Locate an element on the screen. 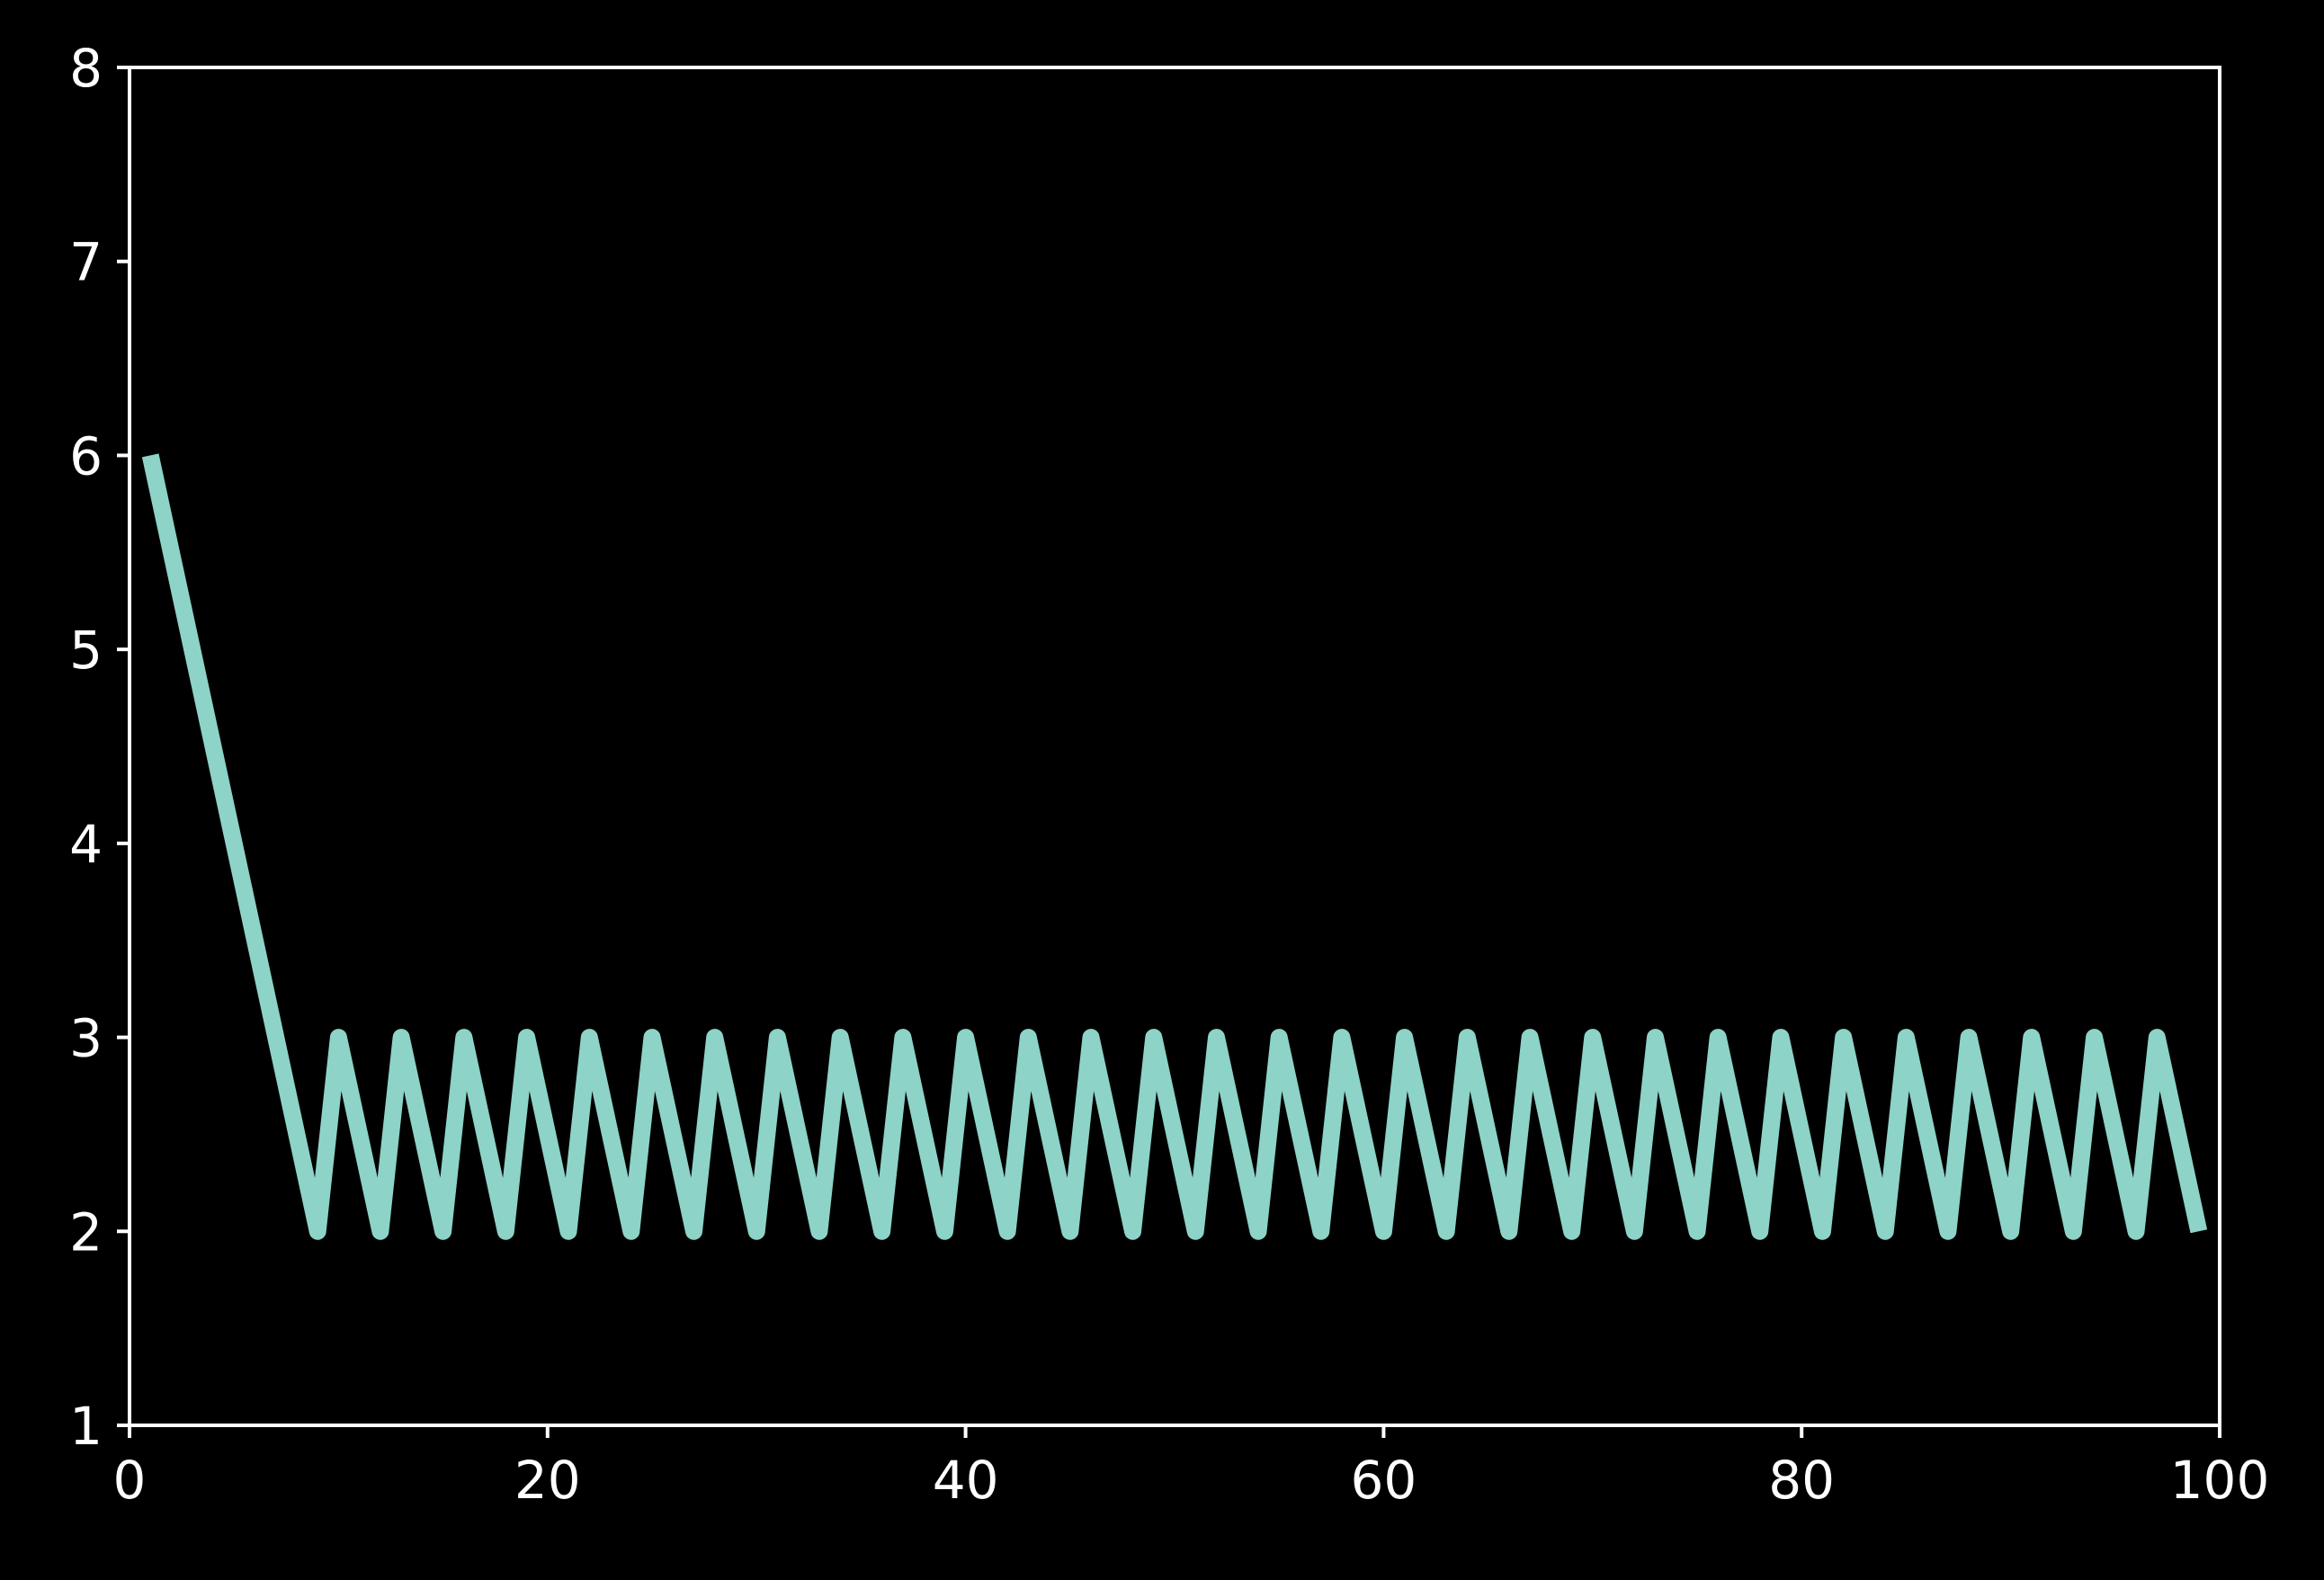  y-tick-label: 1 is located at coordinates (86, 1426).